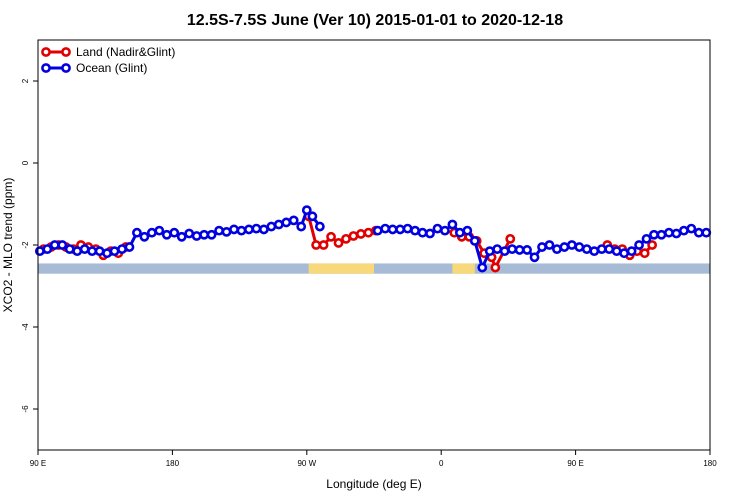  I want to click on land-ocean-band, so click(374, 268).